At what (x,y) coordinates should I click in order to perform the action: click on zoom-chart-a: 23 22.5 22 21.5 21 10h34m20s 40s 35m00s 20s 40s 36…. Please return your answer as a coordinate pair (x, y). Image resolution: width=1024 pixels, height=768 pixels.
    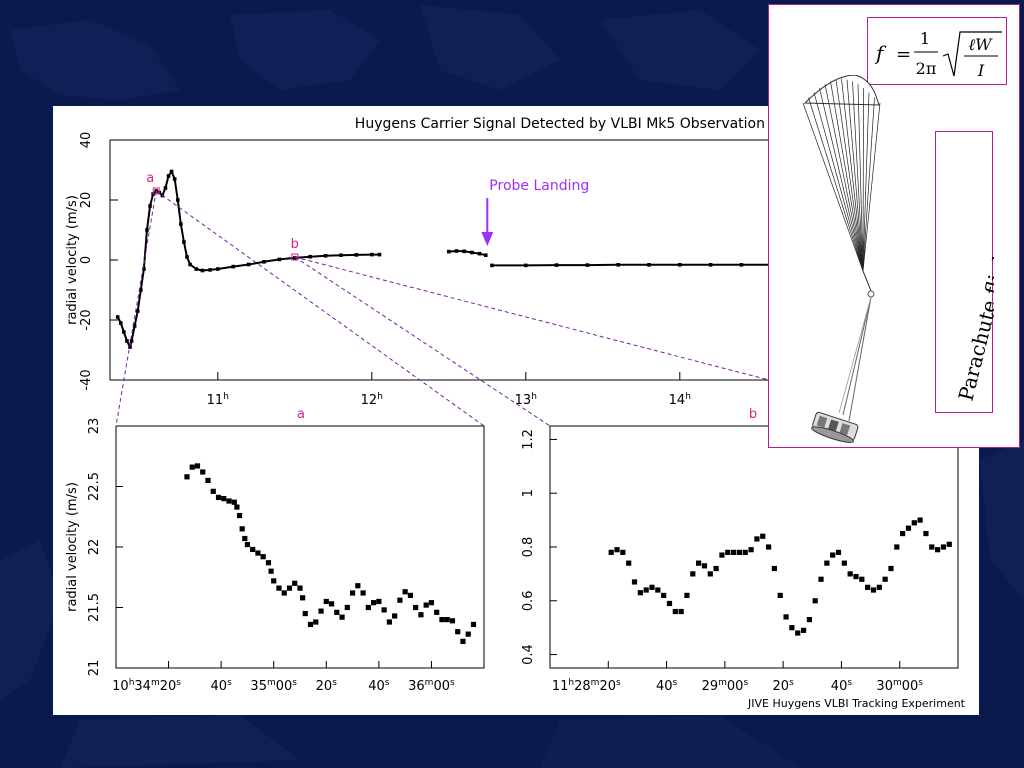
    Looking at the image, I should click on (275, 556).